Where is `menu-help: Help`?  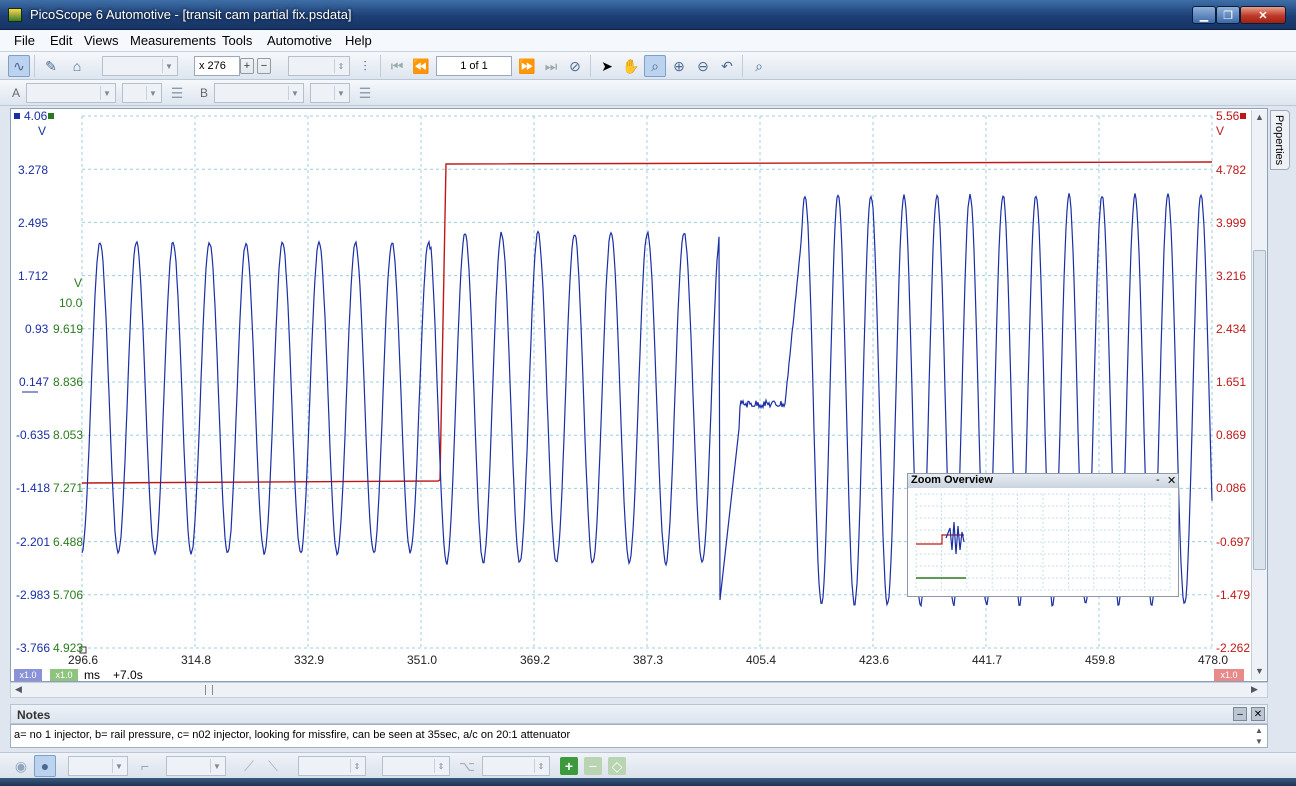
menu-help: Help is located at coordinates (358, 40).